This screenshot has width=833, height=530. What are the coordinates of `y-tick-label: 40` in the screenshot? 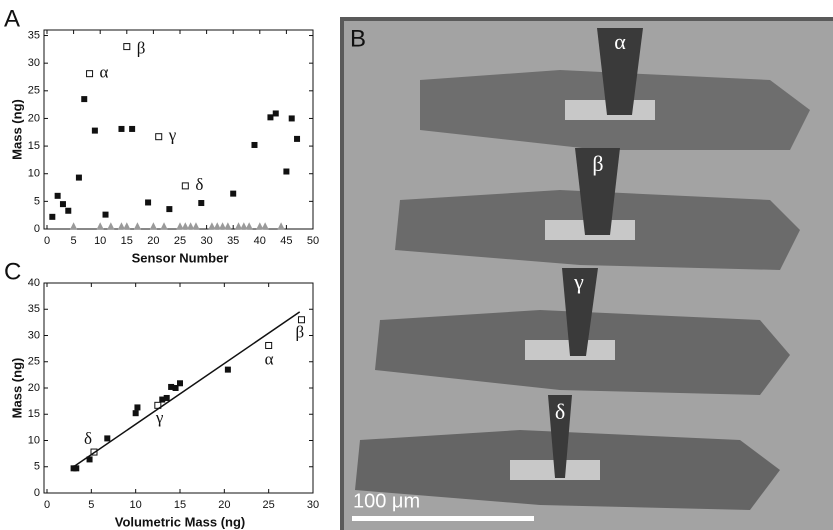 It's located at (34, 283).